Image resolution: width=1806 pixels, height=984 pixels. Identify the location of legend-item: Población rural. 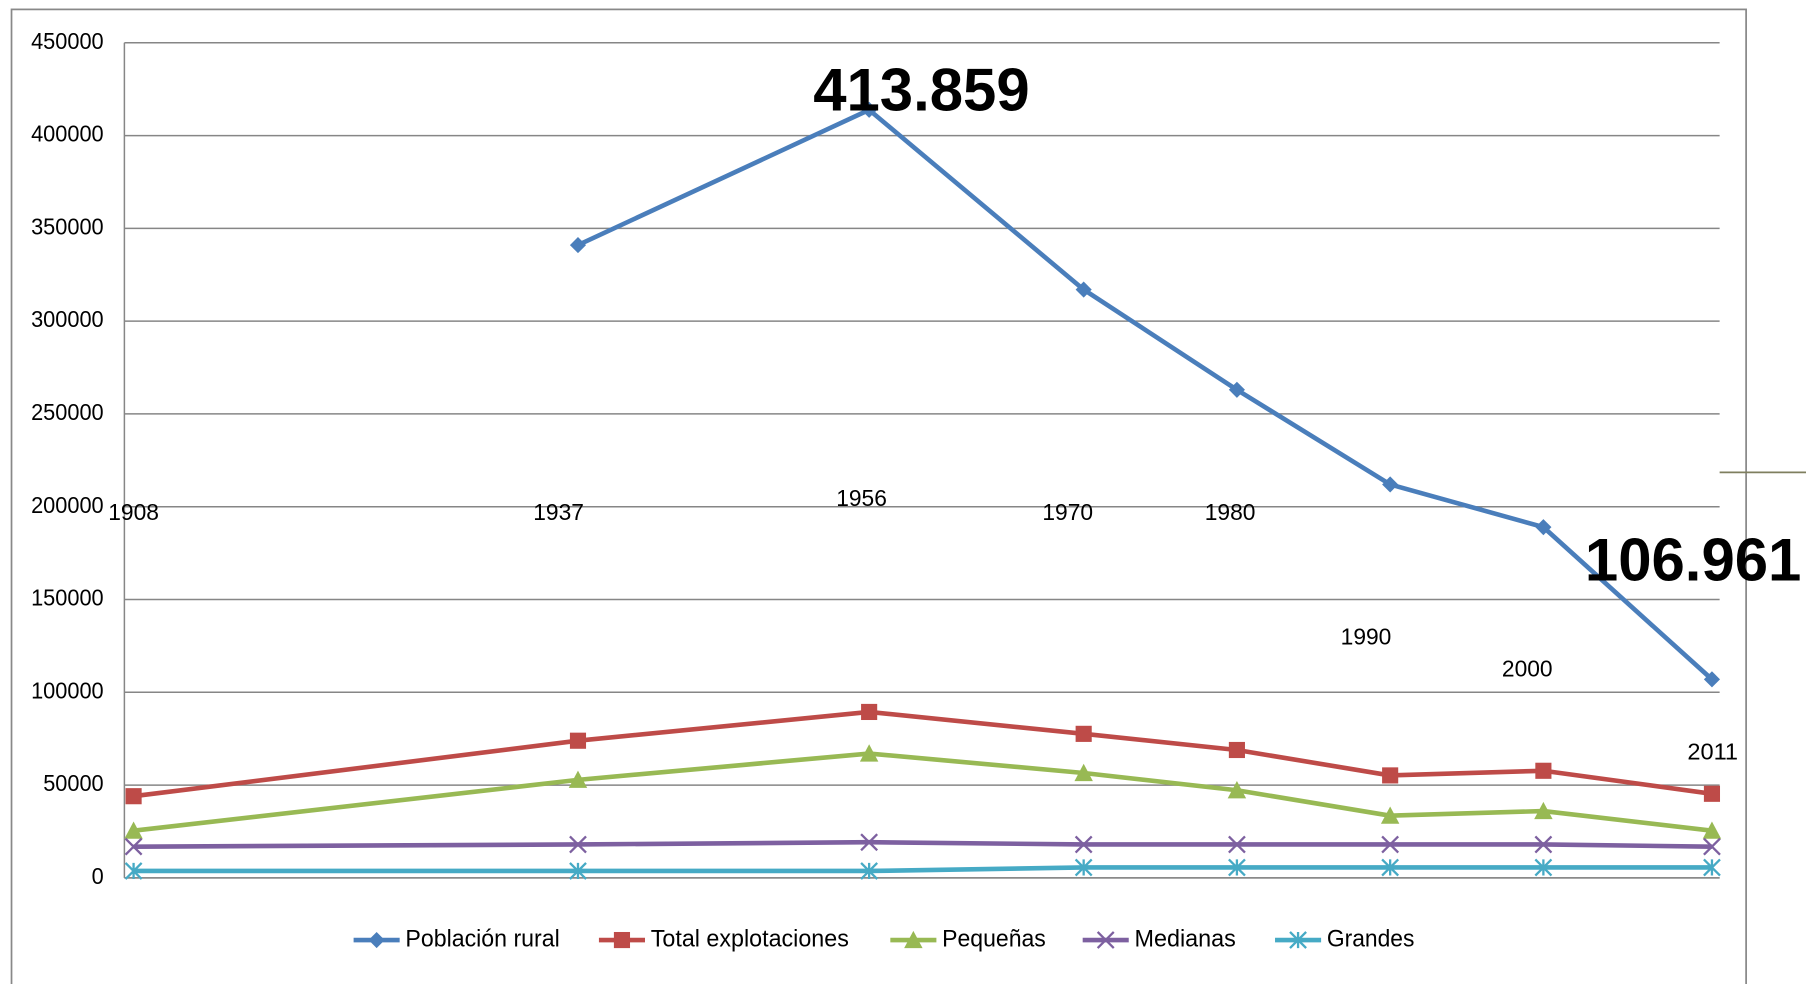
(456, 938).